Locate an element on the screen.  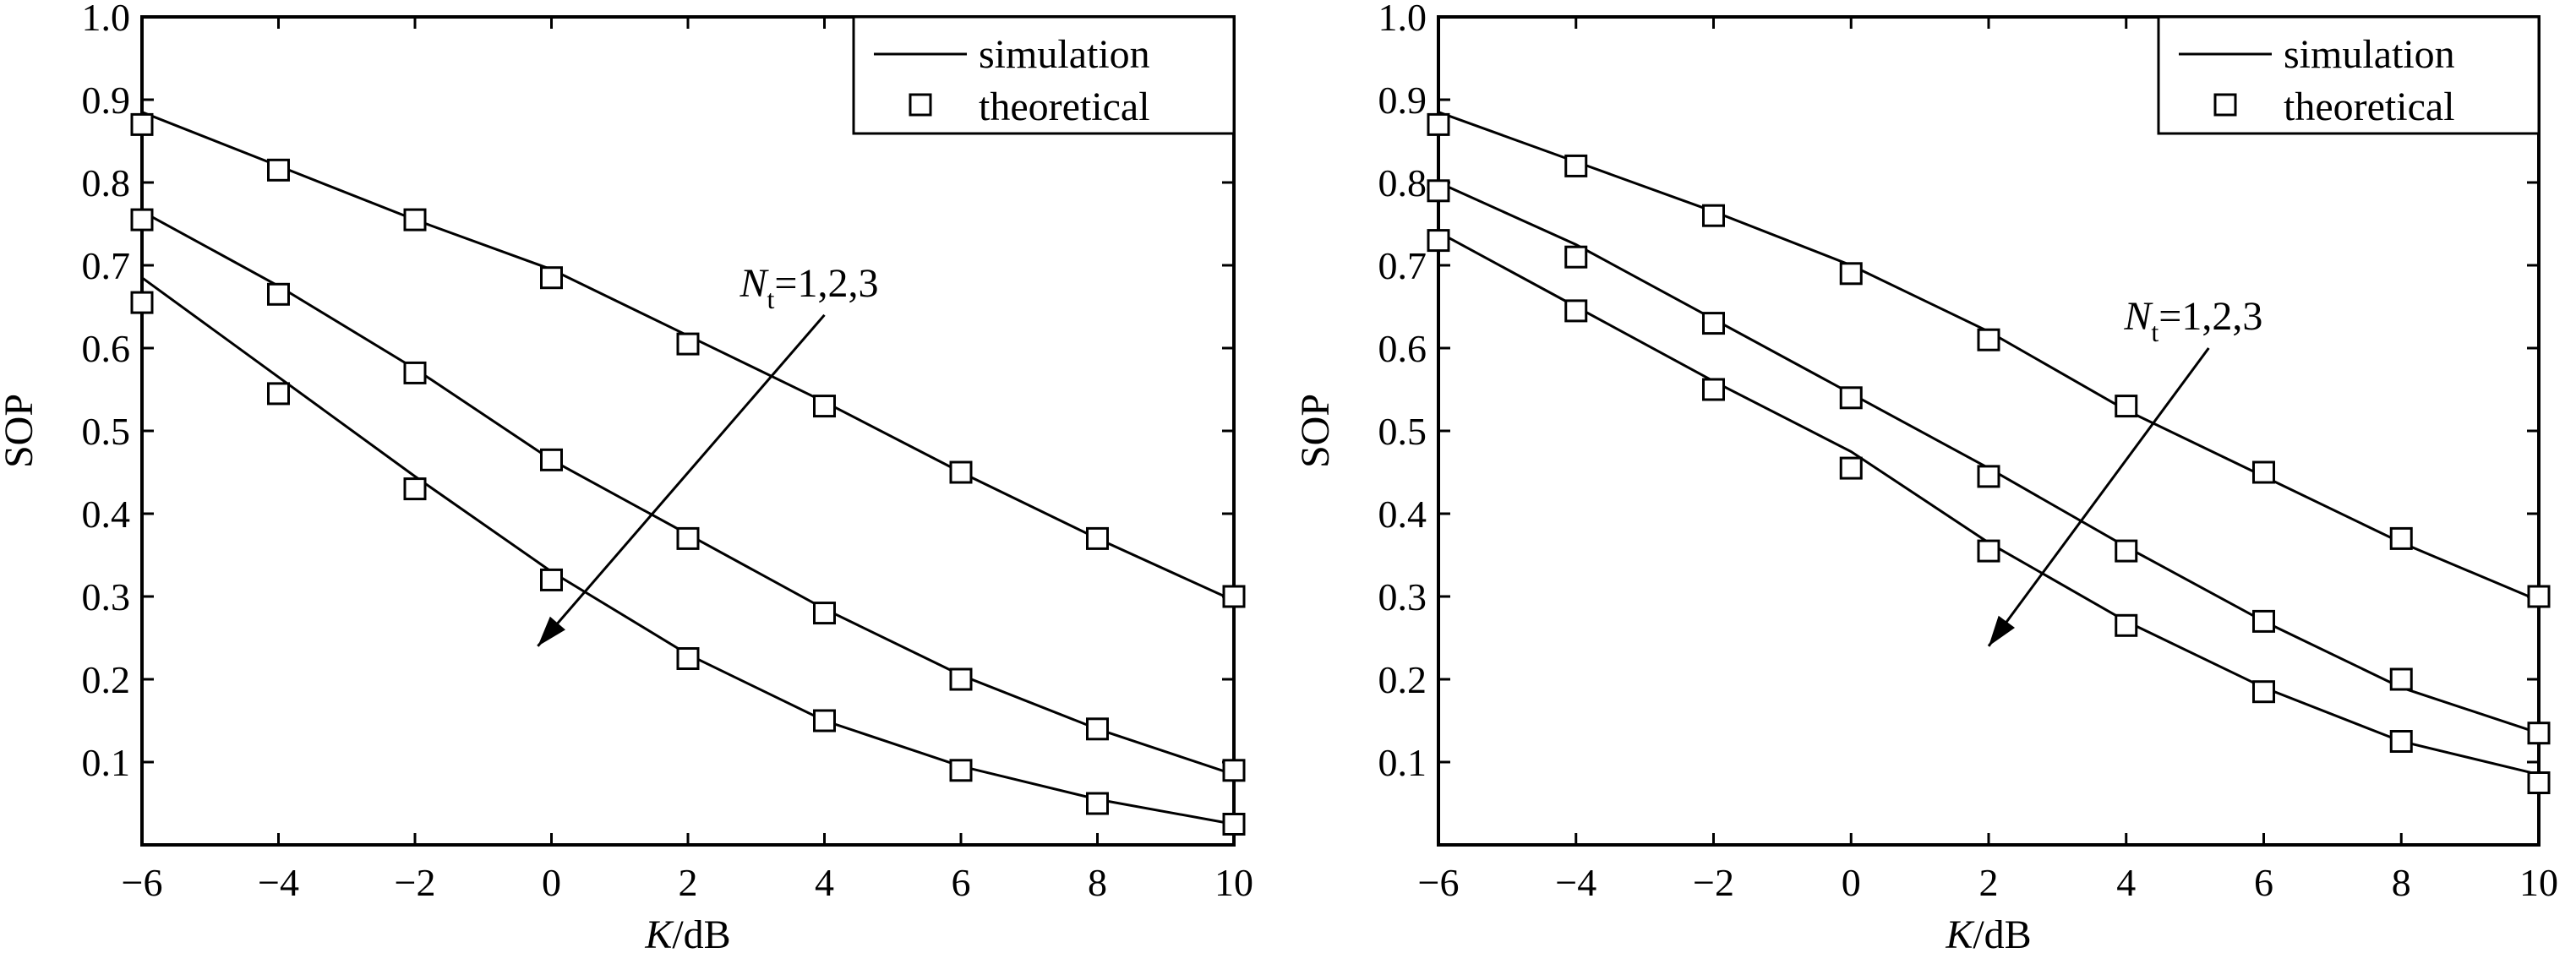
y-tick-label: 0.2 is located at coordinates (106, 679).